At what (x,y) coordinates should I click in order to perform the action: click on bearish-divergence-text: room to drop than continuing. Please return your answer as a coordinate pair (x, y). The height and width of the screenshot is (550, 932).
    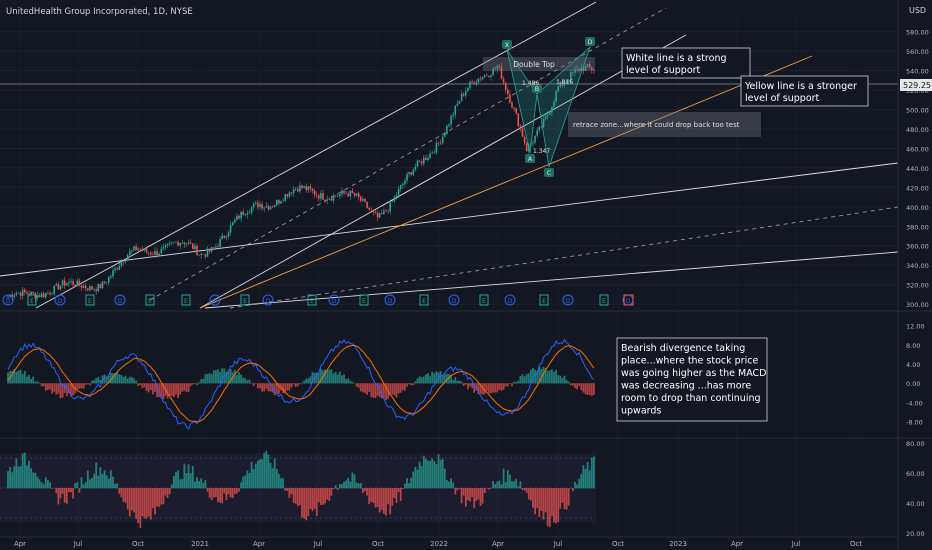
    Looking at the image, I should click on (691, 398).